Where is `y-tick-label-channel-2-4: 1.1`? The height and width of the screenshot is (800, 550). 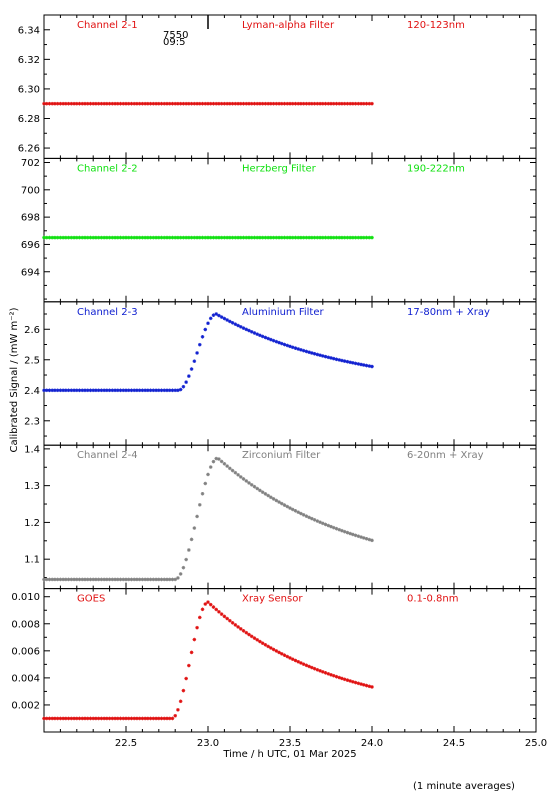 y-tick-label-channel-2-4: 1.1 is located at coordinates (32, 560).